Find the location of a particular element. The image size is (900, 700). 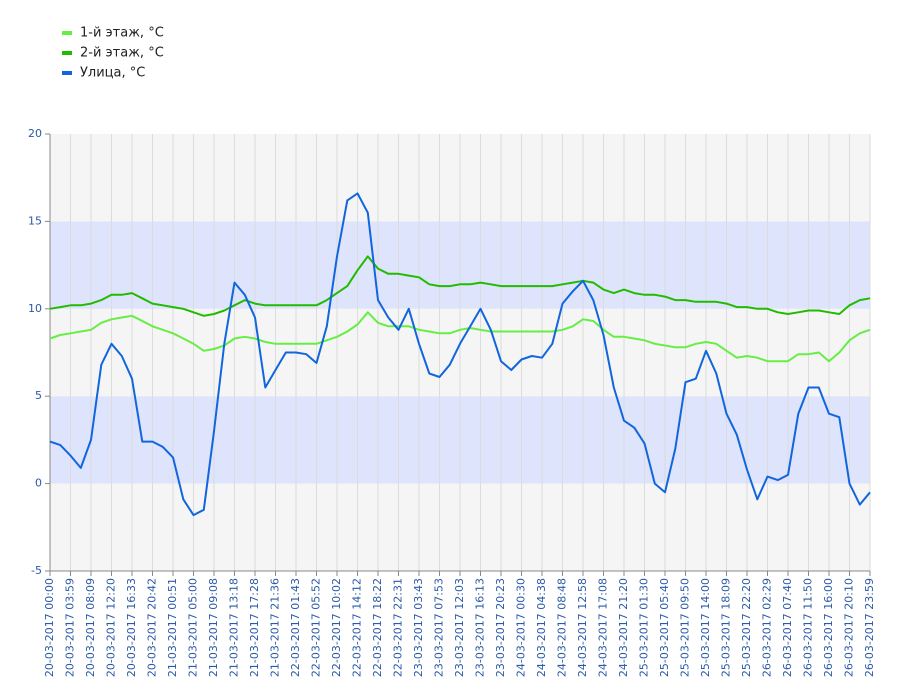

y-tick-label: 15 is located at coordinates (35, 220).